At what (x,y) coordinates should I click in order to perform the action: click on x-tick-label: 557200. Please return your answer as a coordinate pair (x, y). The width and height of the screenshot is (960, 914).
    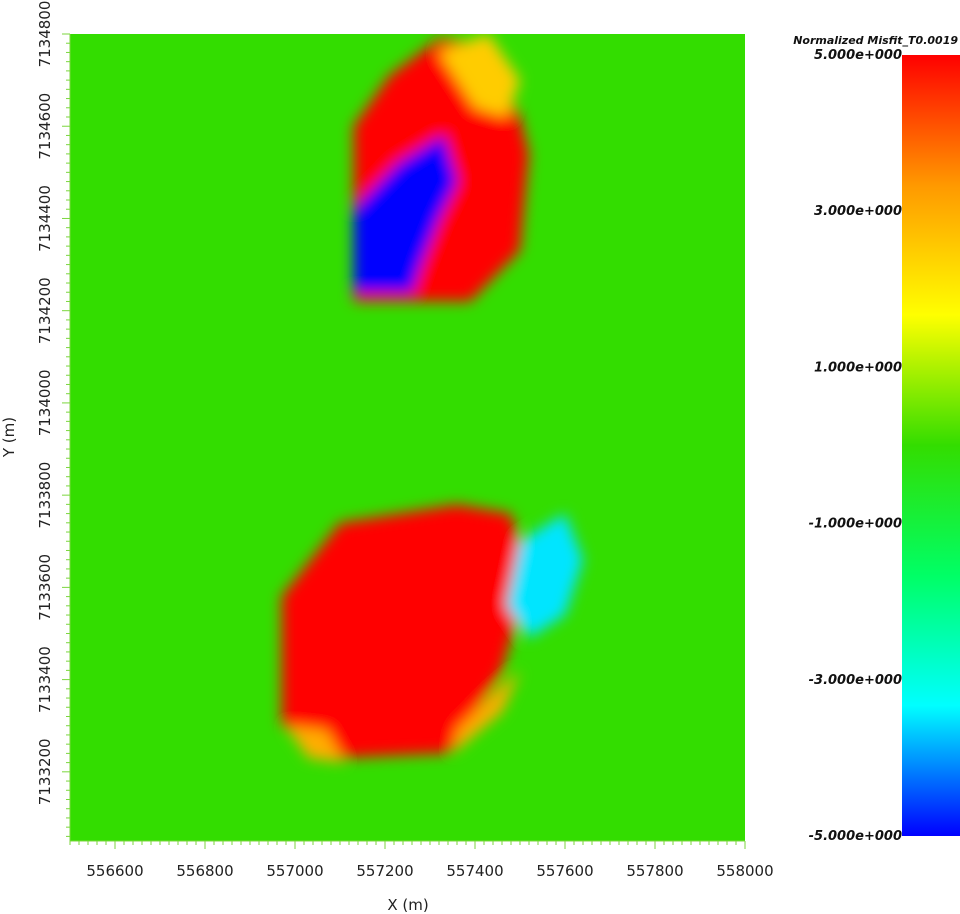
    Looking at the image, I should click on (384, 871).